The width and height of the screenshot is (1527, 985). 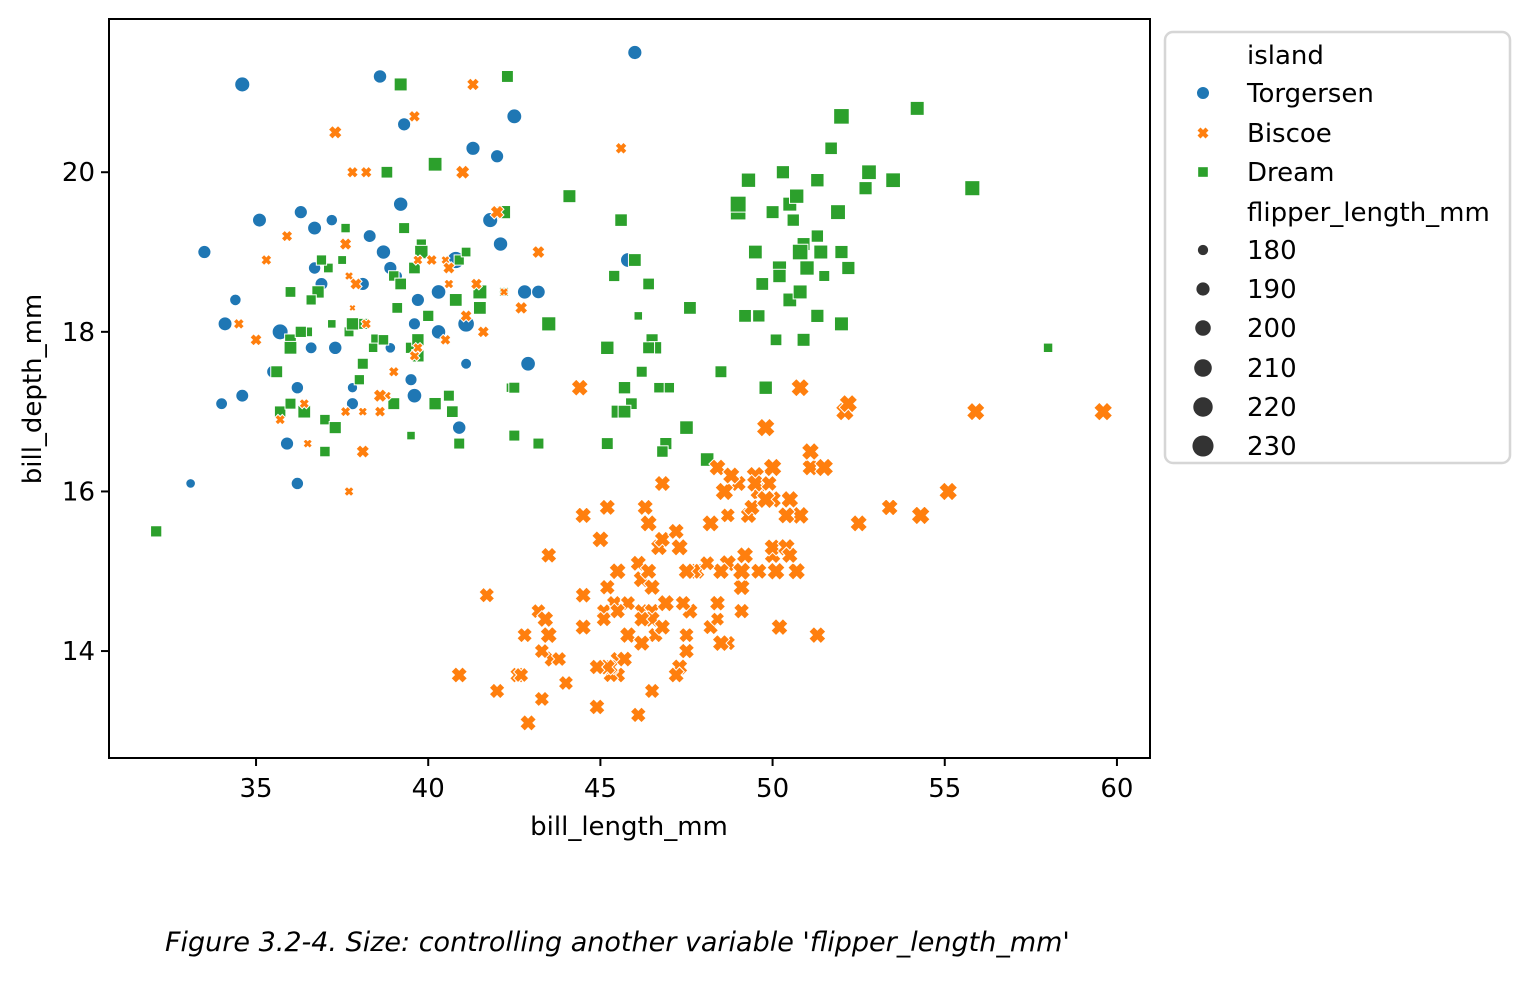 What do you see at coordinates (1368, 213) in the screenshot?
I see `legend-size-title: flipper_length_mm` at bounding box center [1368, 213].